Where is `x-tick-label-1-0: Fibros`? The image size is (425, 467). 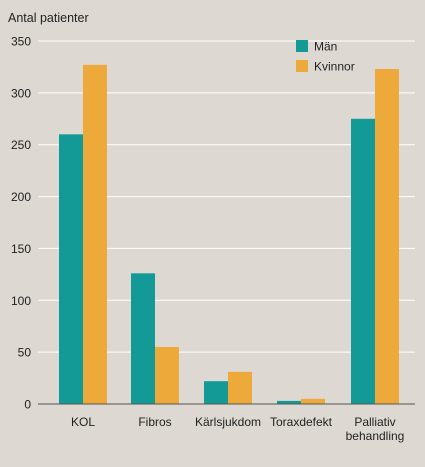 x-tick-label-1-0: Fibros is located at coordinates (154, 422).